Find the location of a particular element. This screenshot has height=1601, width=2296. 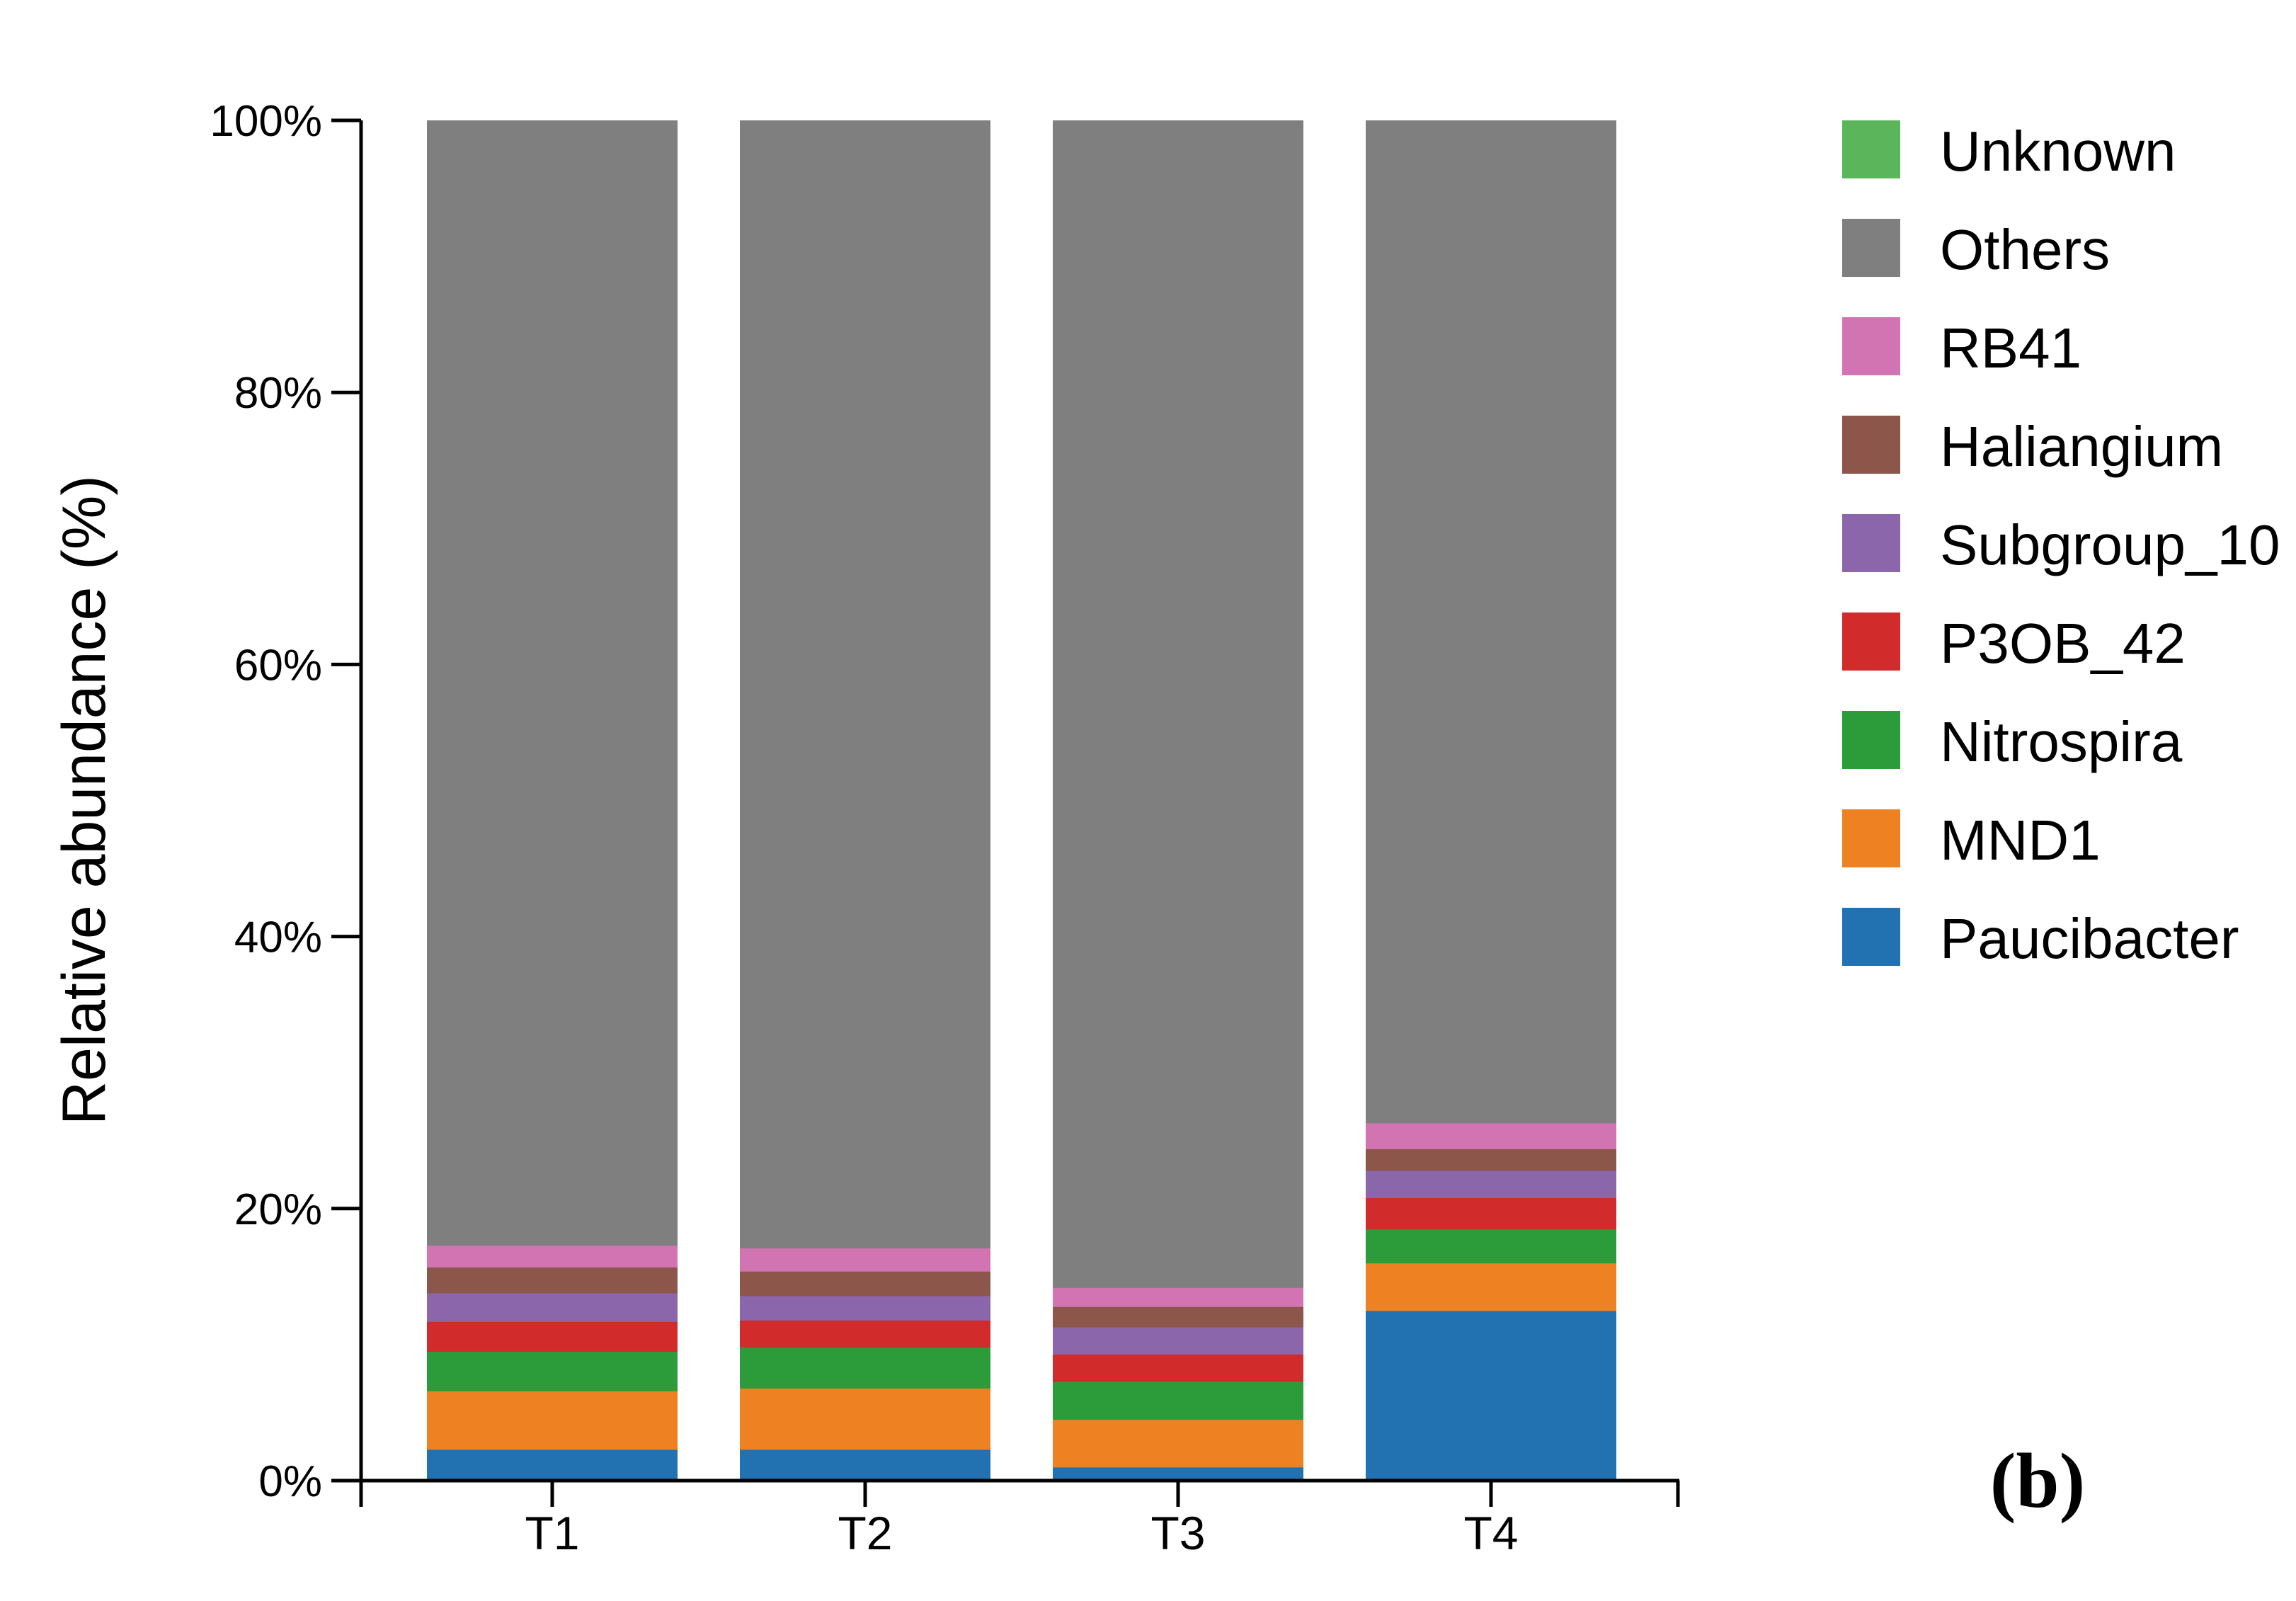

legend-swatch-nitrospira is located at coordinates (1871, 740).